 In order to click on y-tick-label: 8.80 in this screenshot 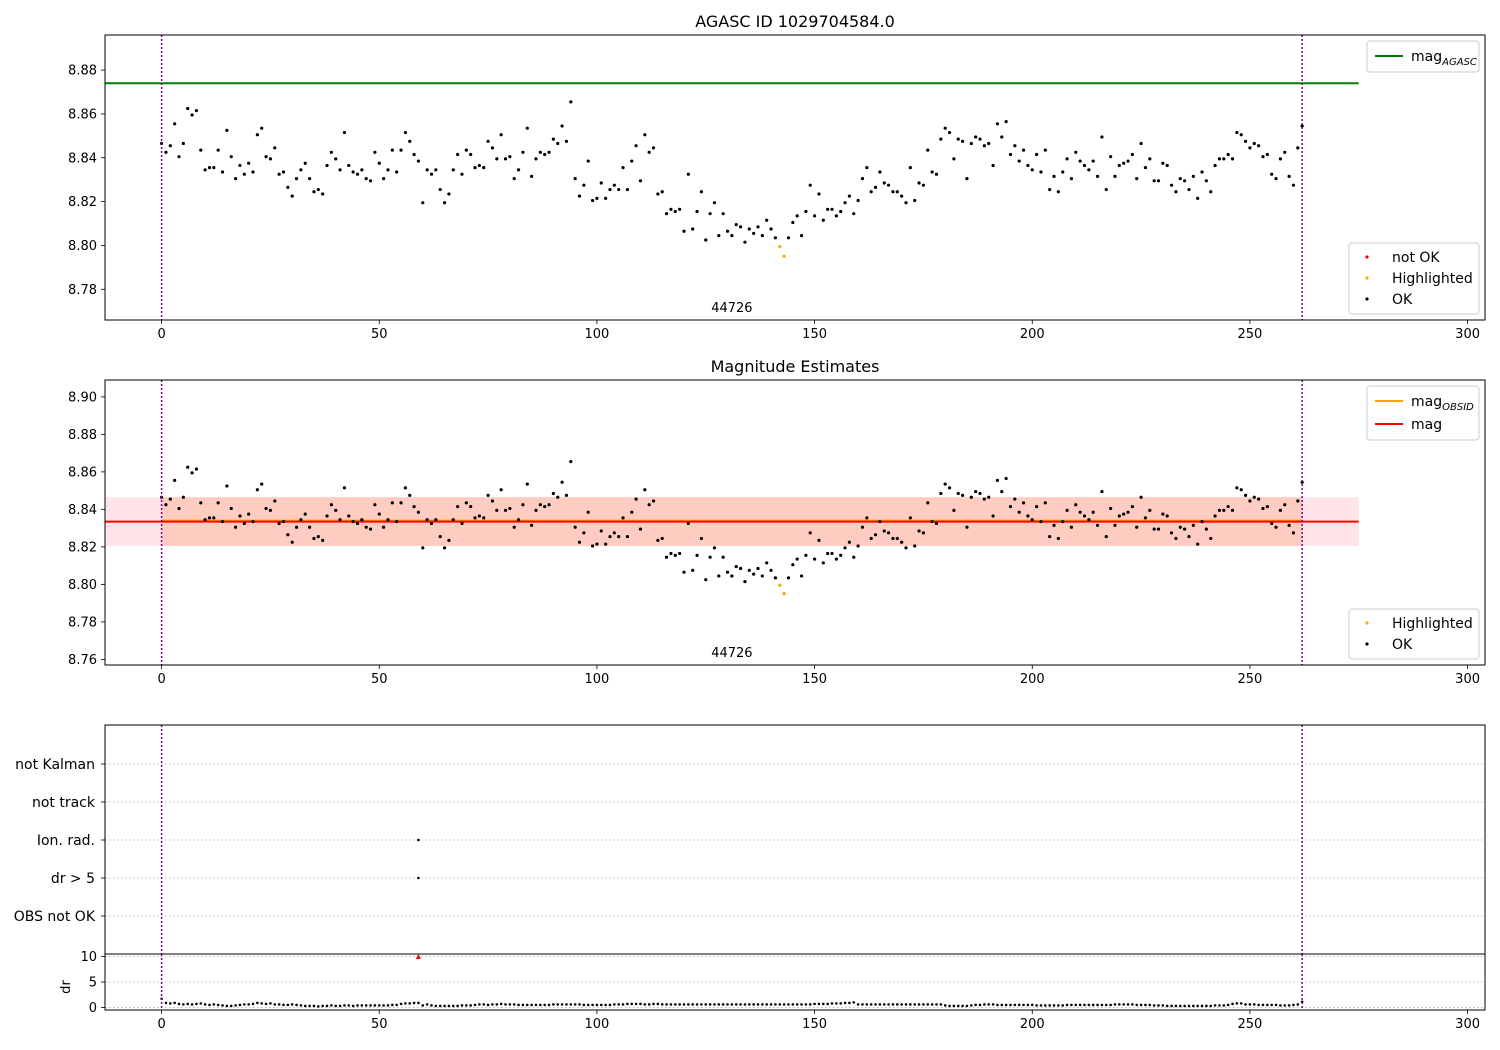, I will do `click(82, 585)`.